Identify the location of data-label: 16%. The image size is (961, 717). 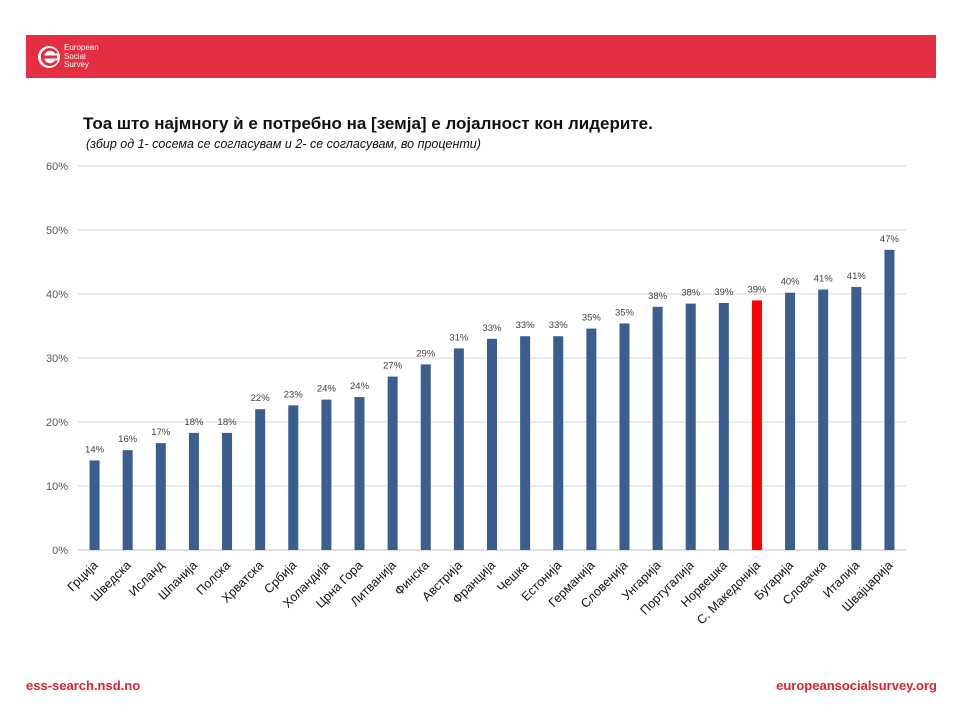
(128, 439).